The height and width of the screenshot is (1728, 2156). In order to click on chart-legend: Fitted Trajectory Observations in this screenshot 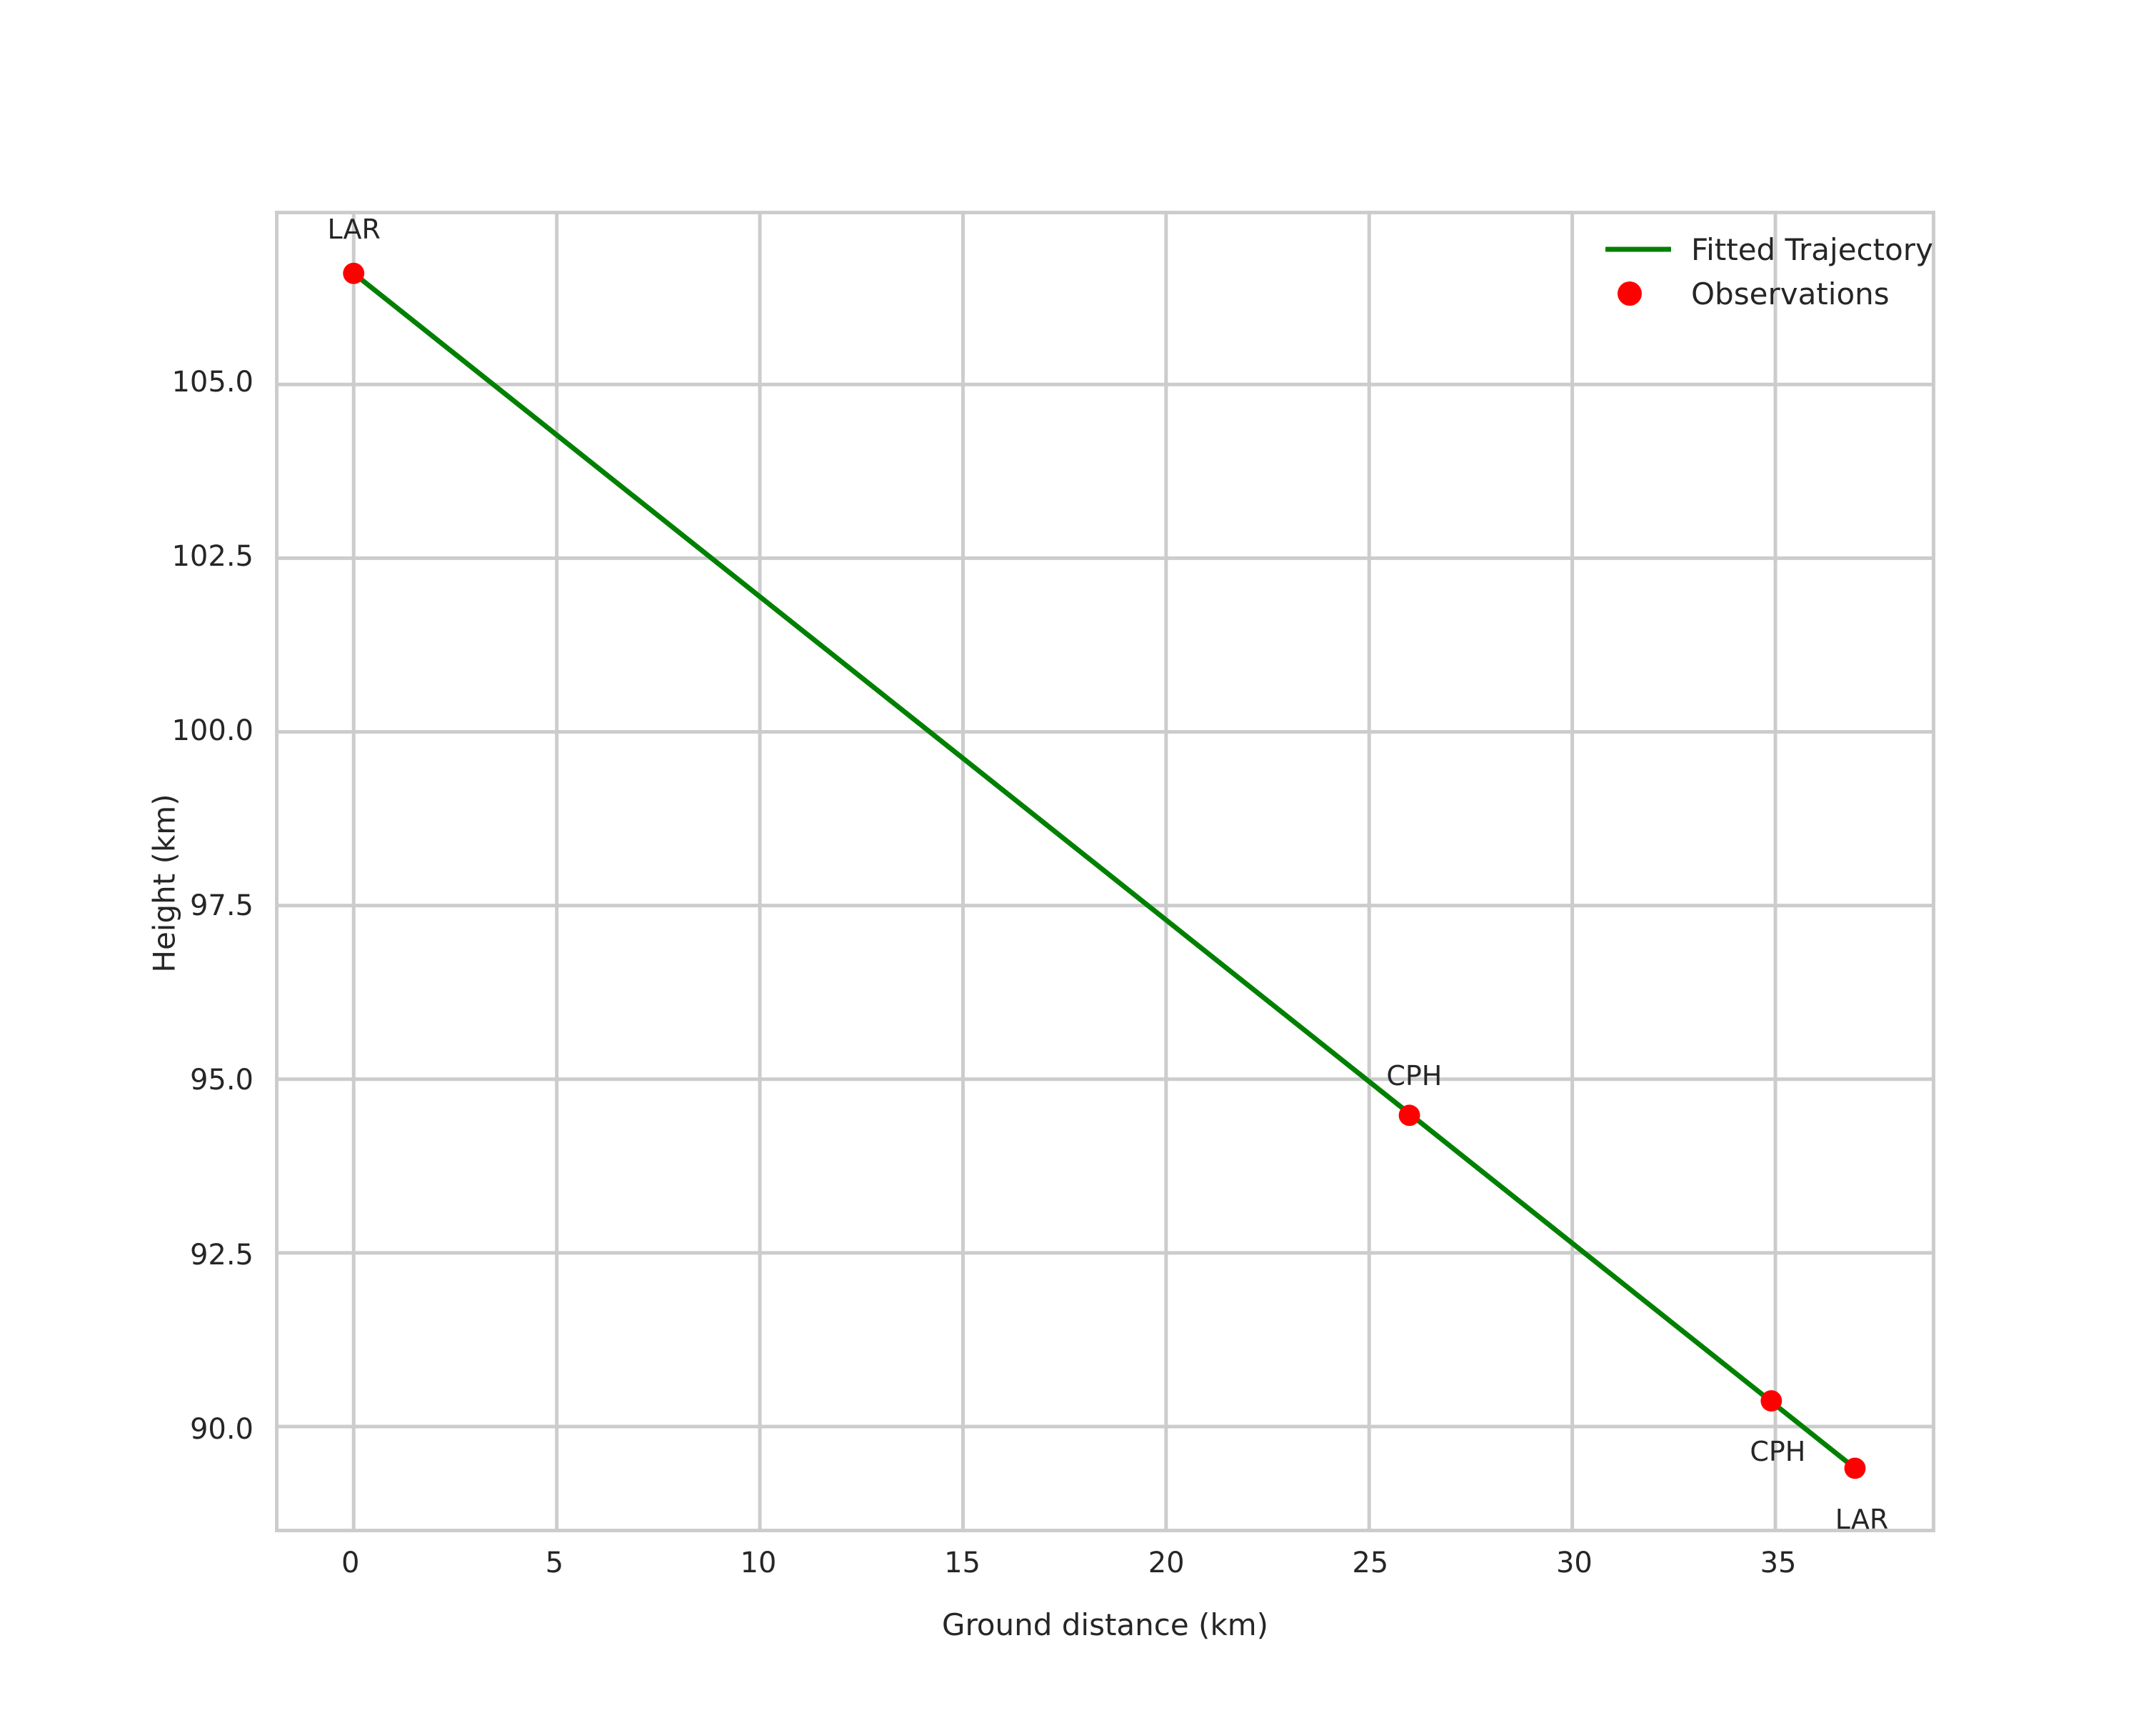, I will do `click(1767, 271)`.